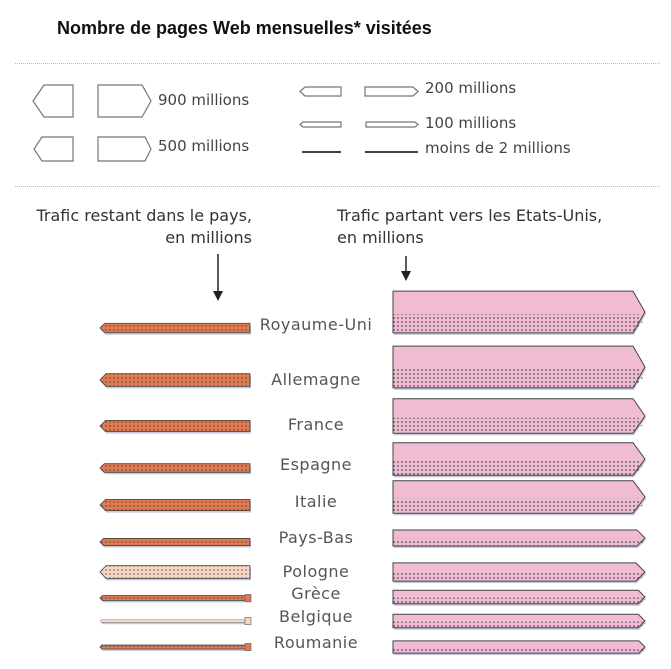  I want to click on domestic-traffic-bar, so click(175, 621).